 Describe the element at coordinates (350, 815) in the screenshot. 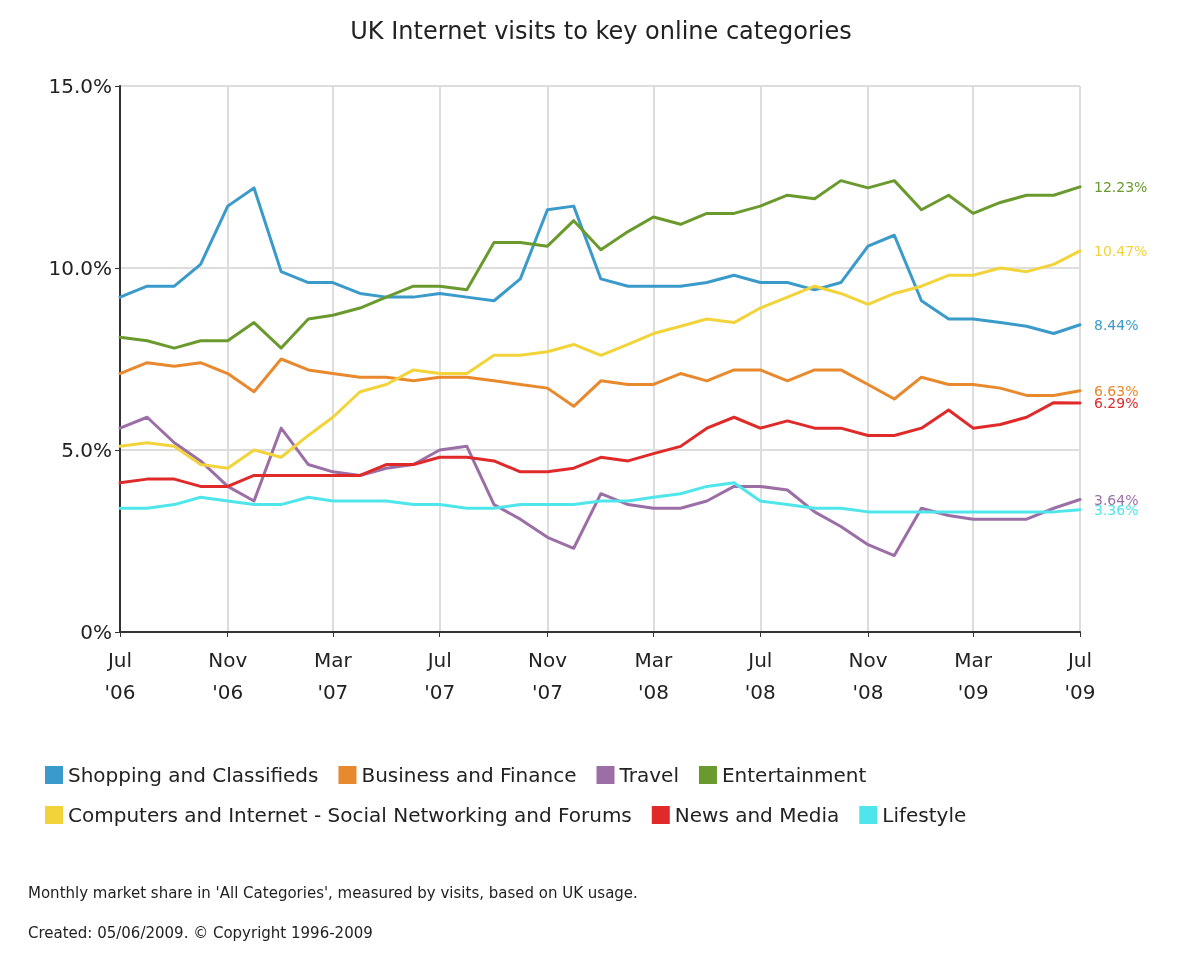

I see `legend-label: Computers and Internet - Social Networking and Forums` at that location.